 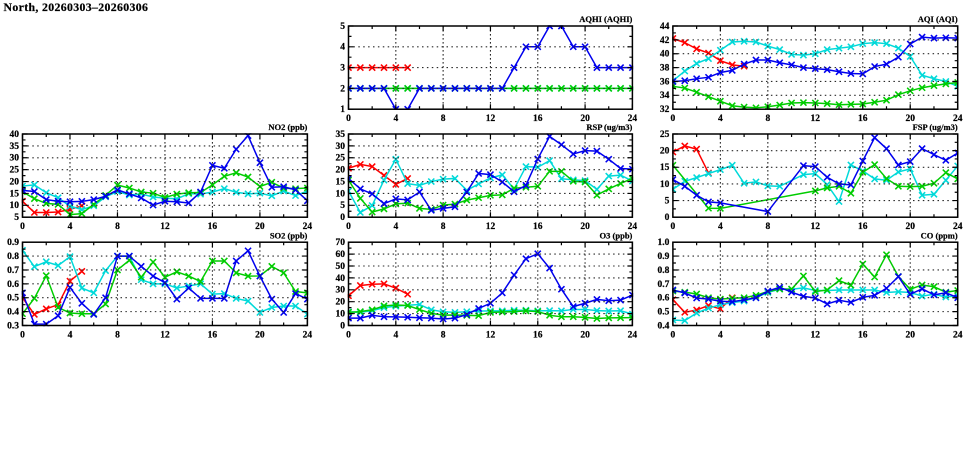 I want to click on svg-text: SO2 (ppb), so click(x=289, y=235).